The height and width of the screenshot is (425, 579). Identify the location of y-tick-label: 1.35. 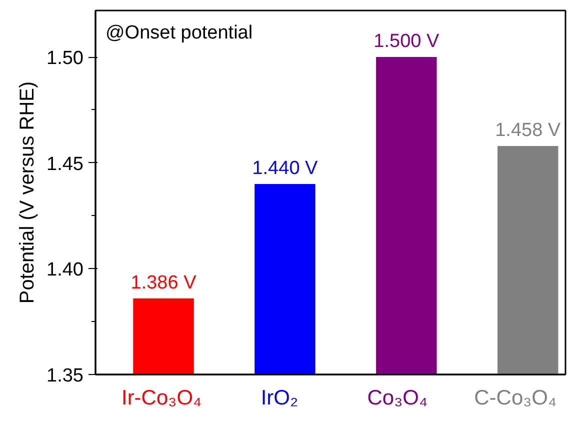
(65, 376).